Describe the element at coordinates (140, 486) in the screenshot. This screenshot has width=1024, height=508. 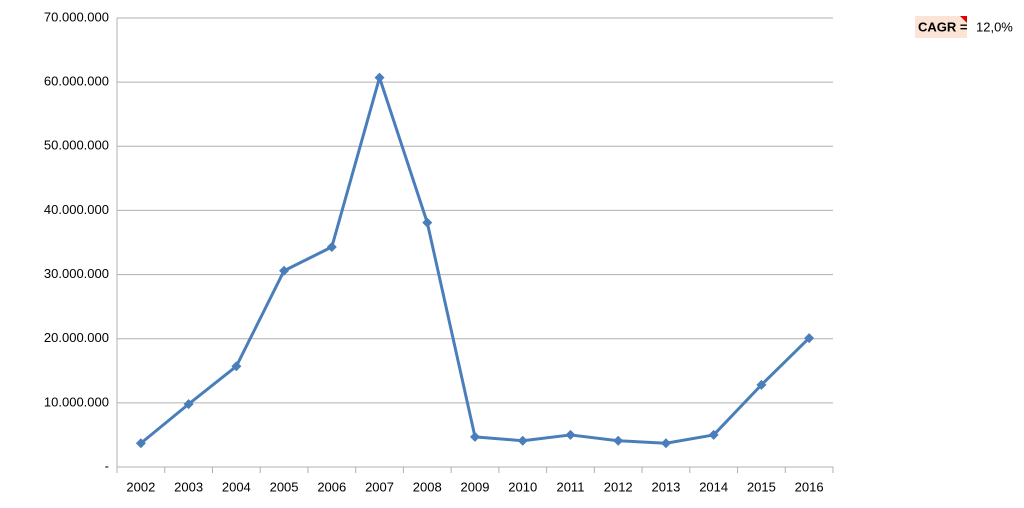
I see `x-tick-label: 2002` at that location.